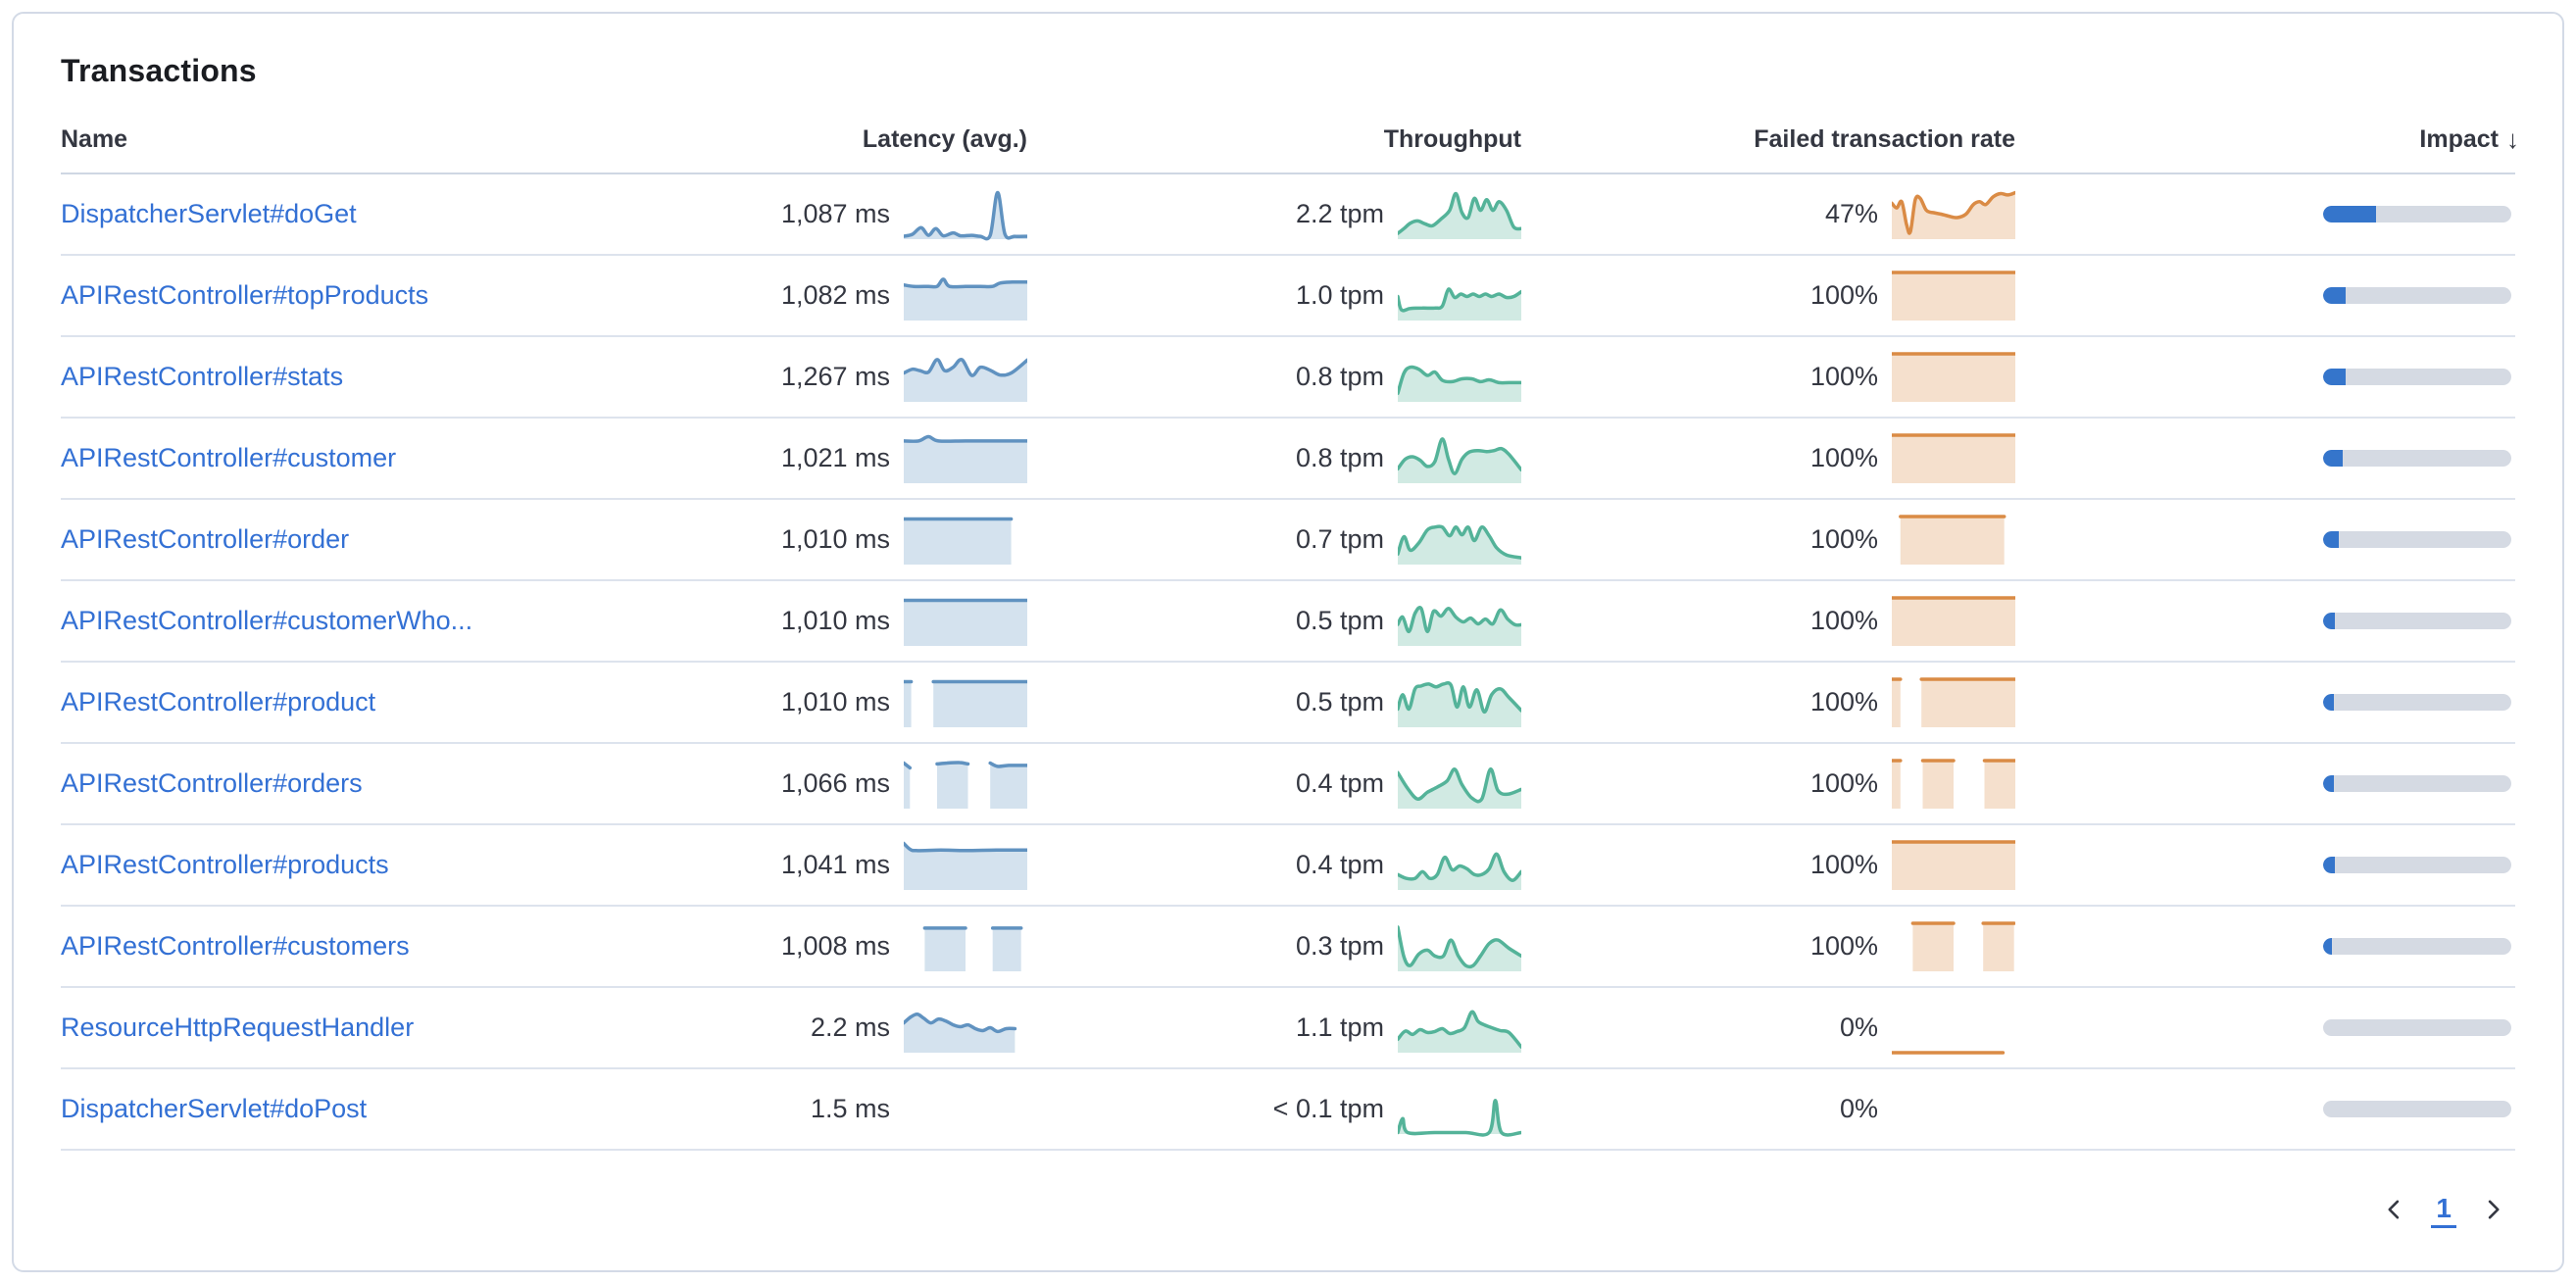  What do you see at coordinates (2492, 1210) in the screenshot?
I see `next-page-button` at bounding box center [2492, 1210].